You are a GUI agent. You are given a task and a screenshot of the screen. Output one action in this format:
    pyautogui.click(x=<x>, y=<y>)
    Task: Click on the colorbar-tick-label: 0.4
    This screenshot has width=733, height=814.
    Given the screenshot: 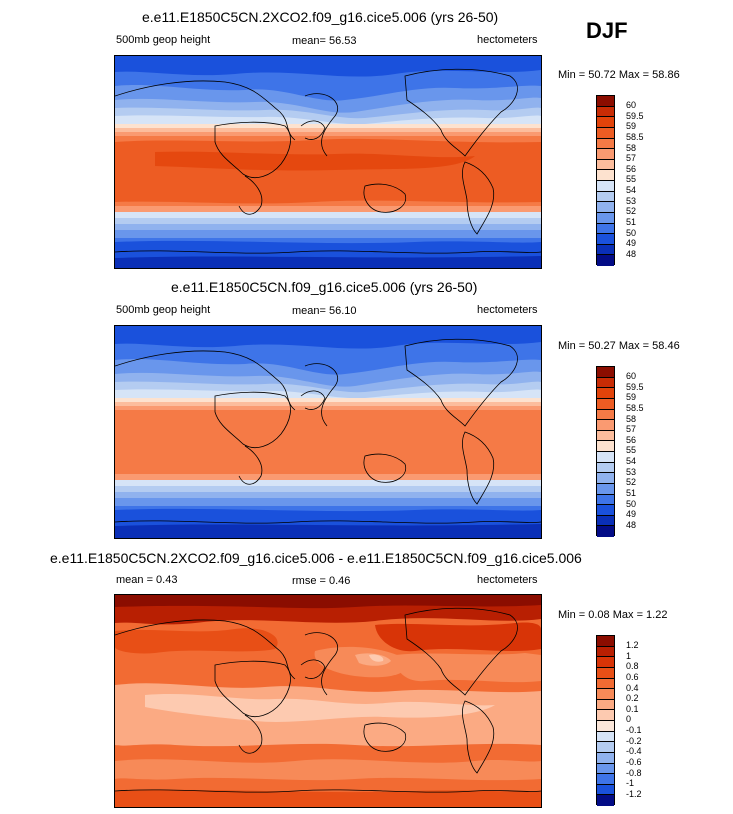 What is the action you would take?
    pyautogui.click(x=632, y=687)
    